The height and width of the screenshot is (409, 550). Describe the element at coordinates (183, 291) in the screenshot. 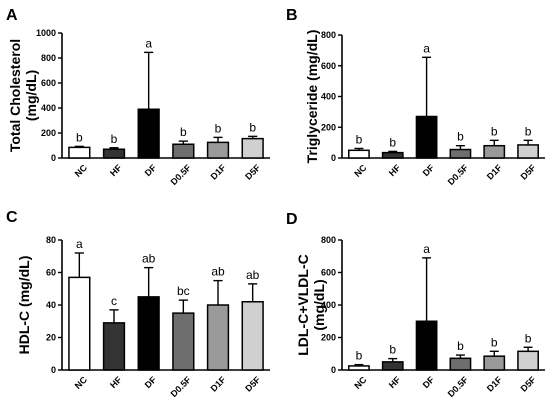

I see `significance-label: bc` at that location.